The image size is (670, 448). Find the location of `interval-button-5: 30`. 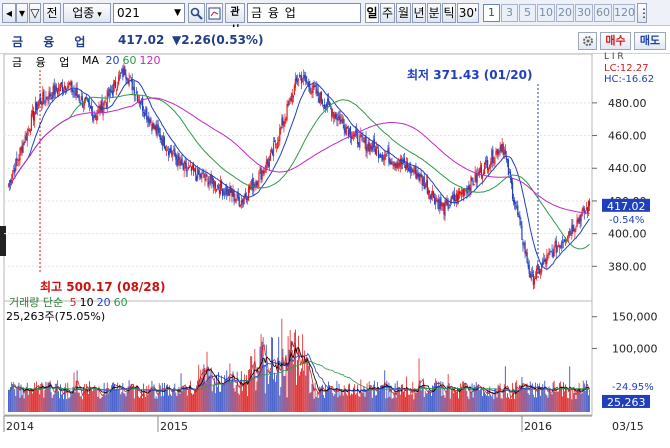

interval-button-5: 30 is located at coordinates (584, 13).